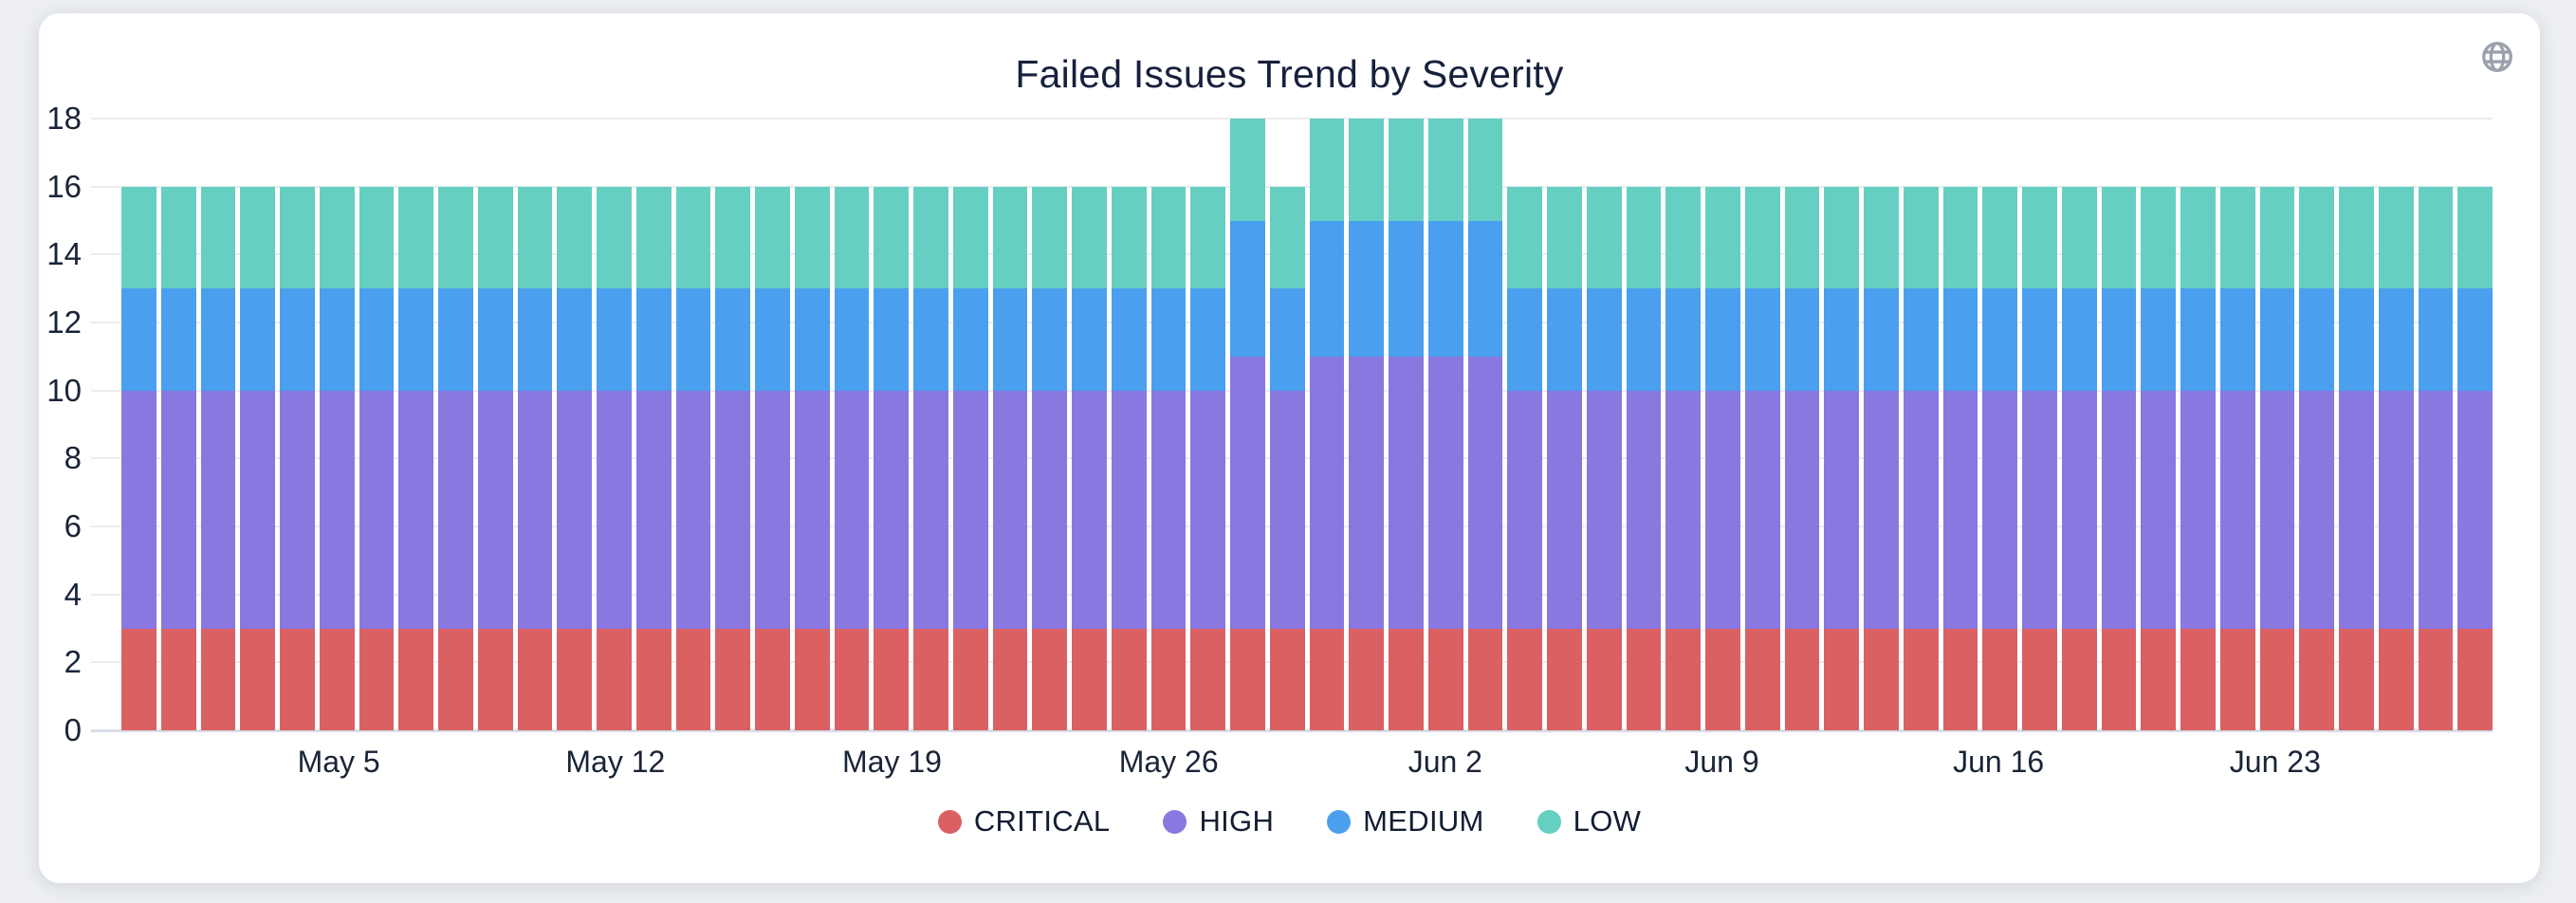 The width and height of the screenshot is (2576, 903). What do you see at coordinates (1589, 821) in the screenshot?
I see `legend-item-low: LOW` at bounding box center [1589, 821].